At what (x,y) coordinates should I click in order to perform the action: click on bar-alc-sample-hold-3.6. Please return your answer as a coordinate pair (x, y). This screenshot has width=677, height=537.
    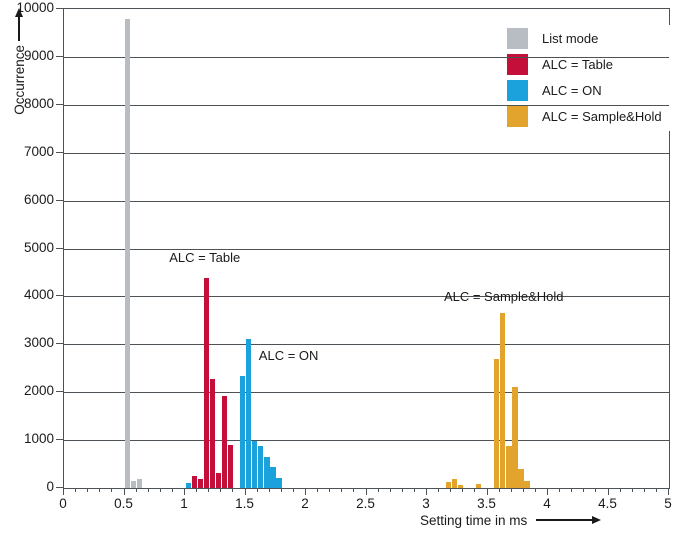
    Looking at the image, I should click on (503, 400).